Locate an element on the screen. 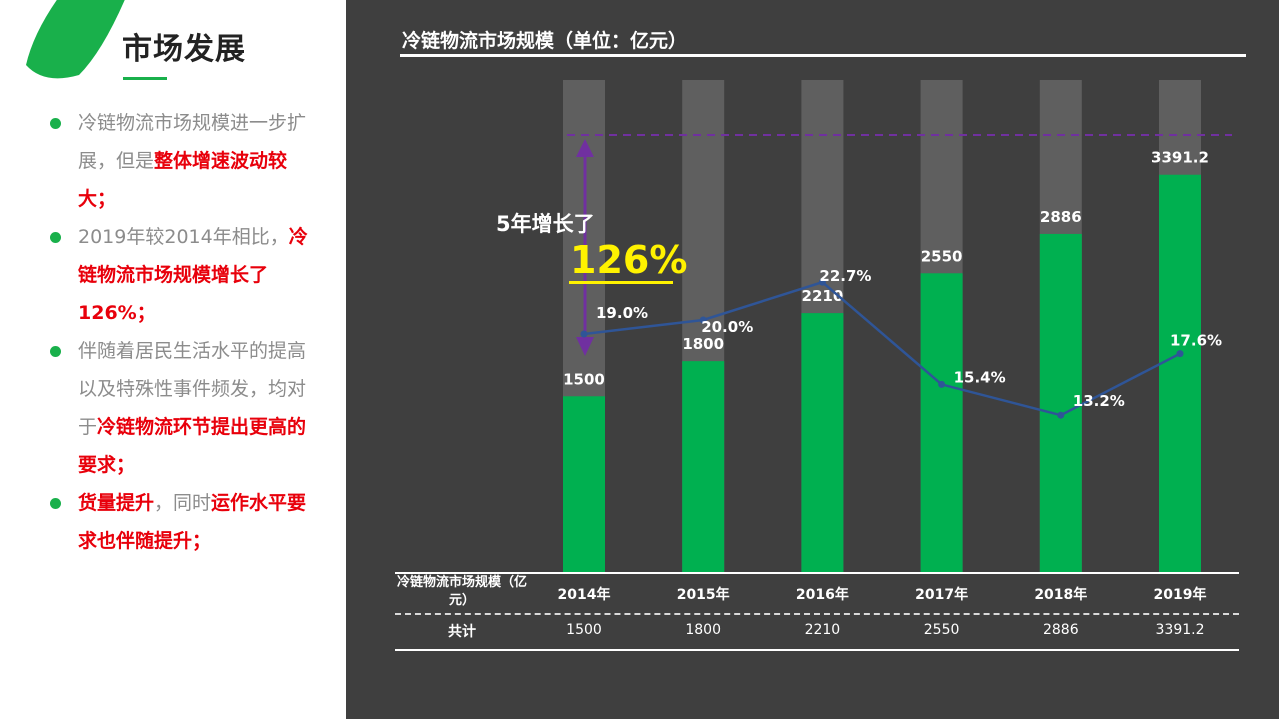  bar-value-label: 1500 is located at coordinates (584, 379).